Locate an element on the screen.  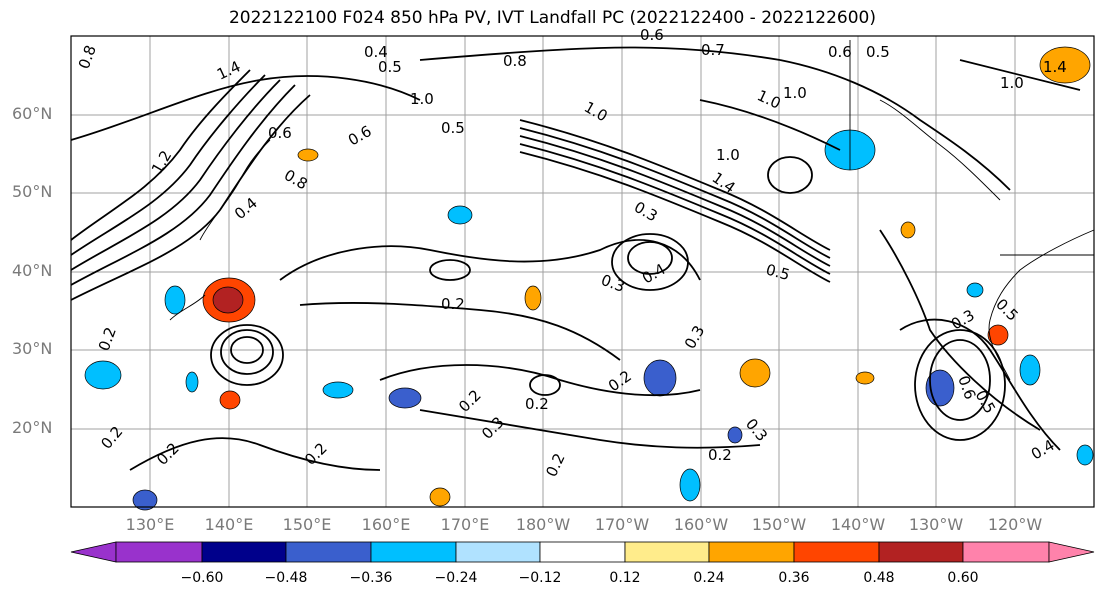
colorbar is located at coordinates (582, 552).